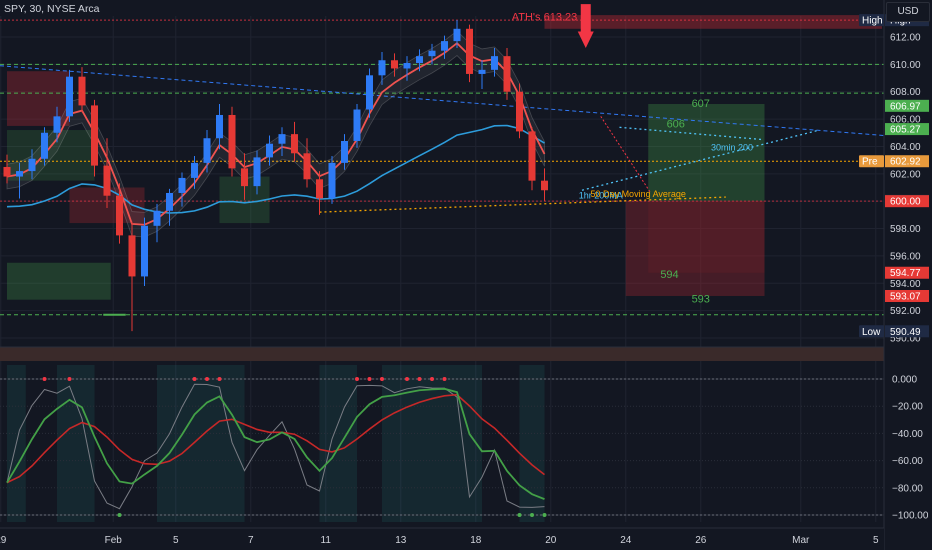 Image resolution: width=932 pixels, height=550 pixels. What do you see at coordinates (905, 147) in the screenshot?
I see `price-tick-label: 604.00` at bounding box center [905, 147].